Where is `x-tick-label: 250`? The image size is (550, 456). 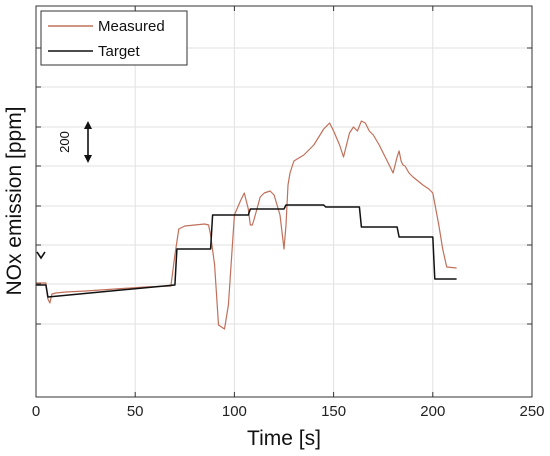 x-tick-label: 250 is located at coordinates (531, 411).